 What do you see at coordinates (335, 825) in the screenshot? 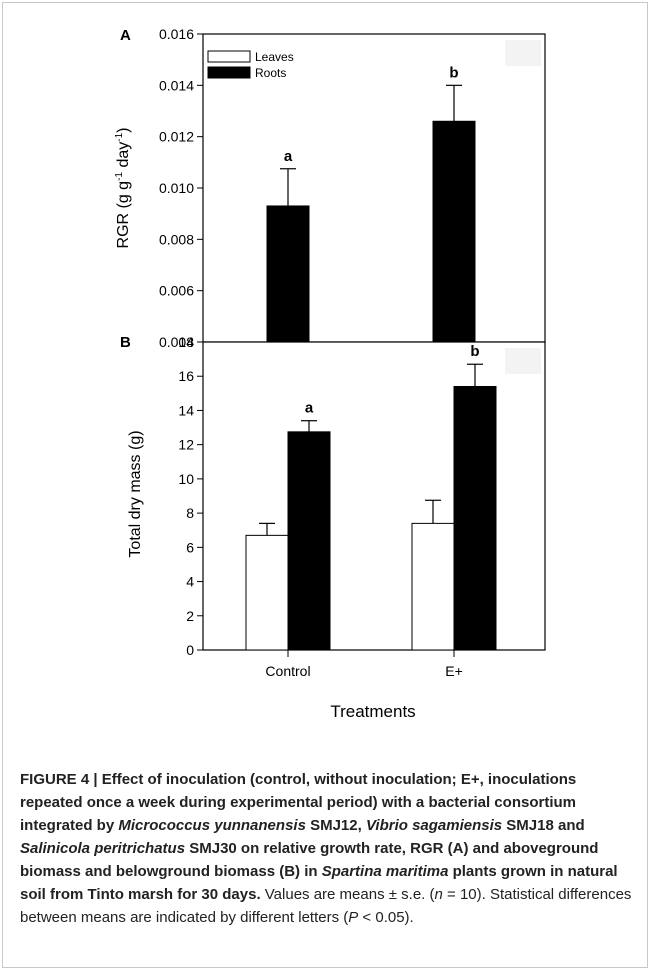
I see `caption-text-1: SMJ12,` at bounding box center [335, 825].